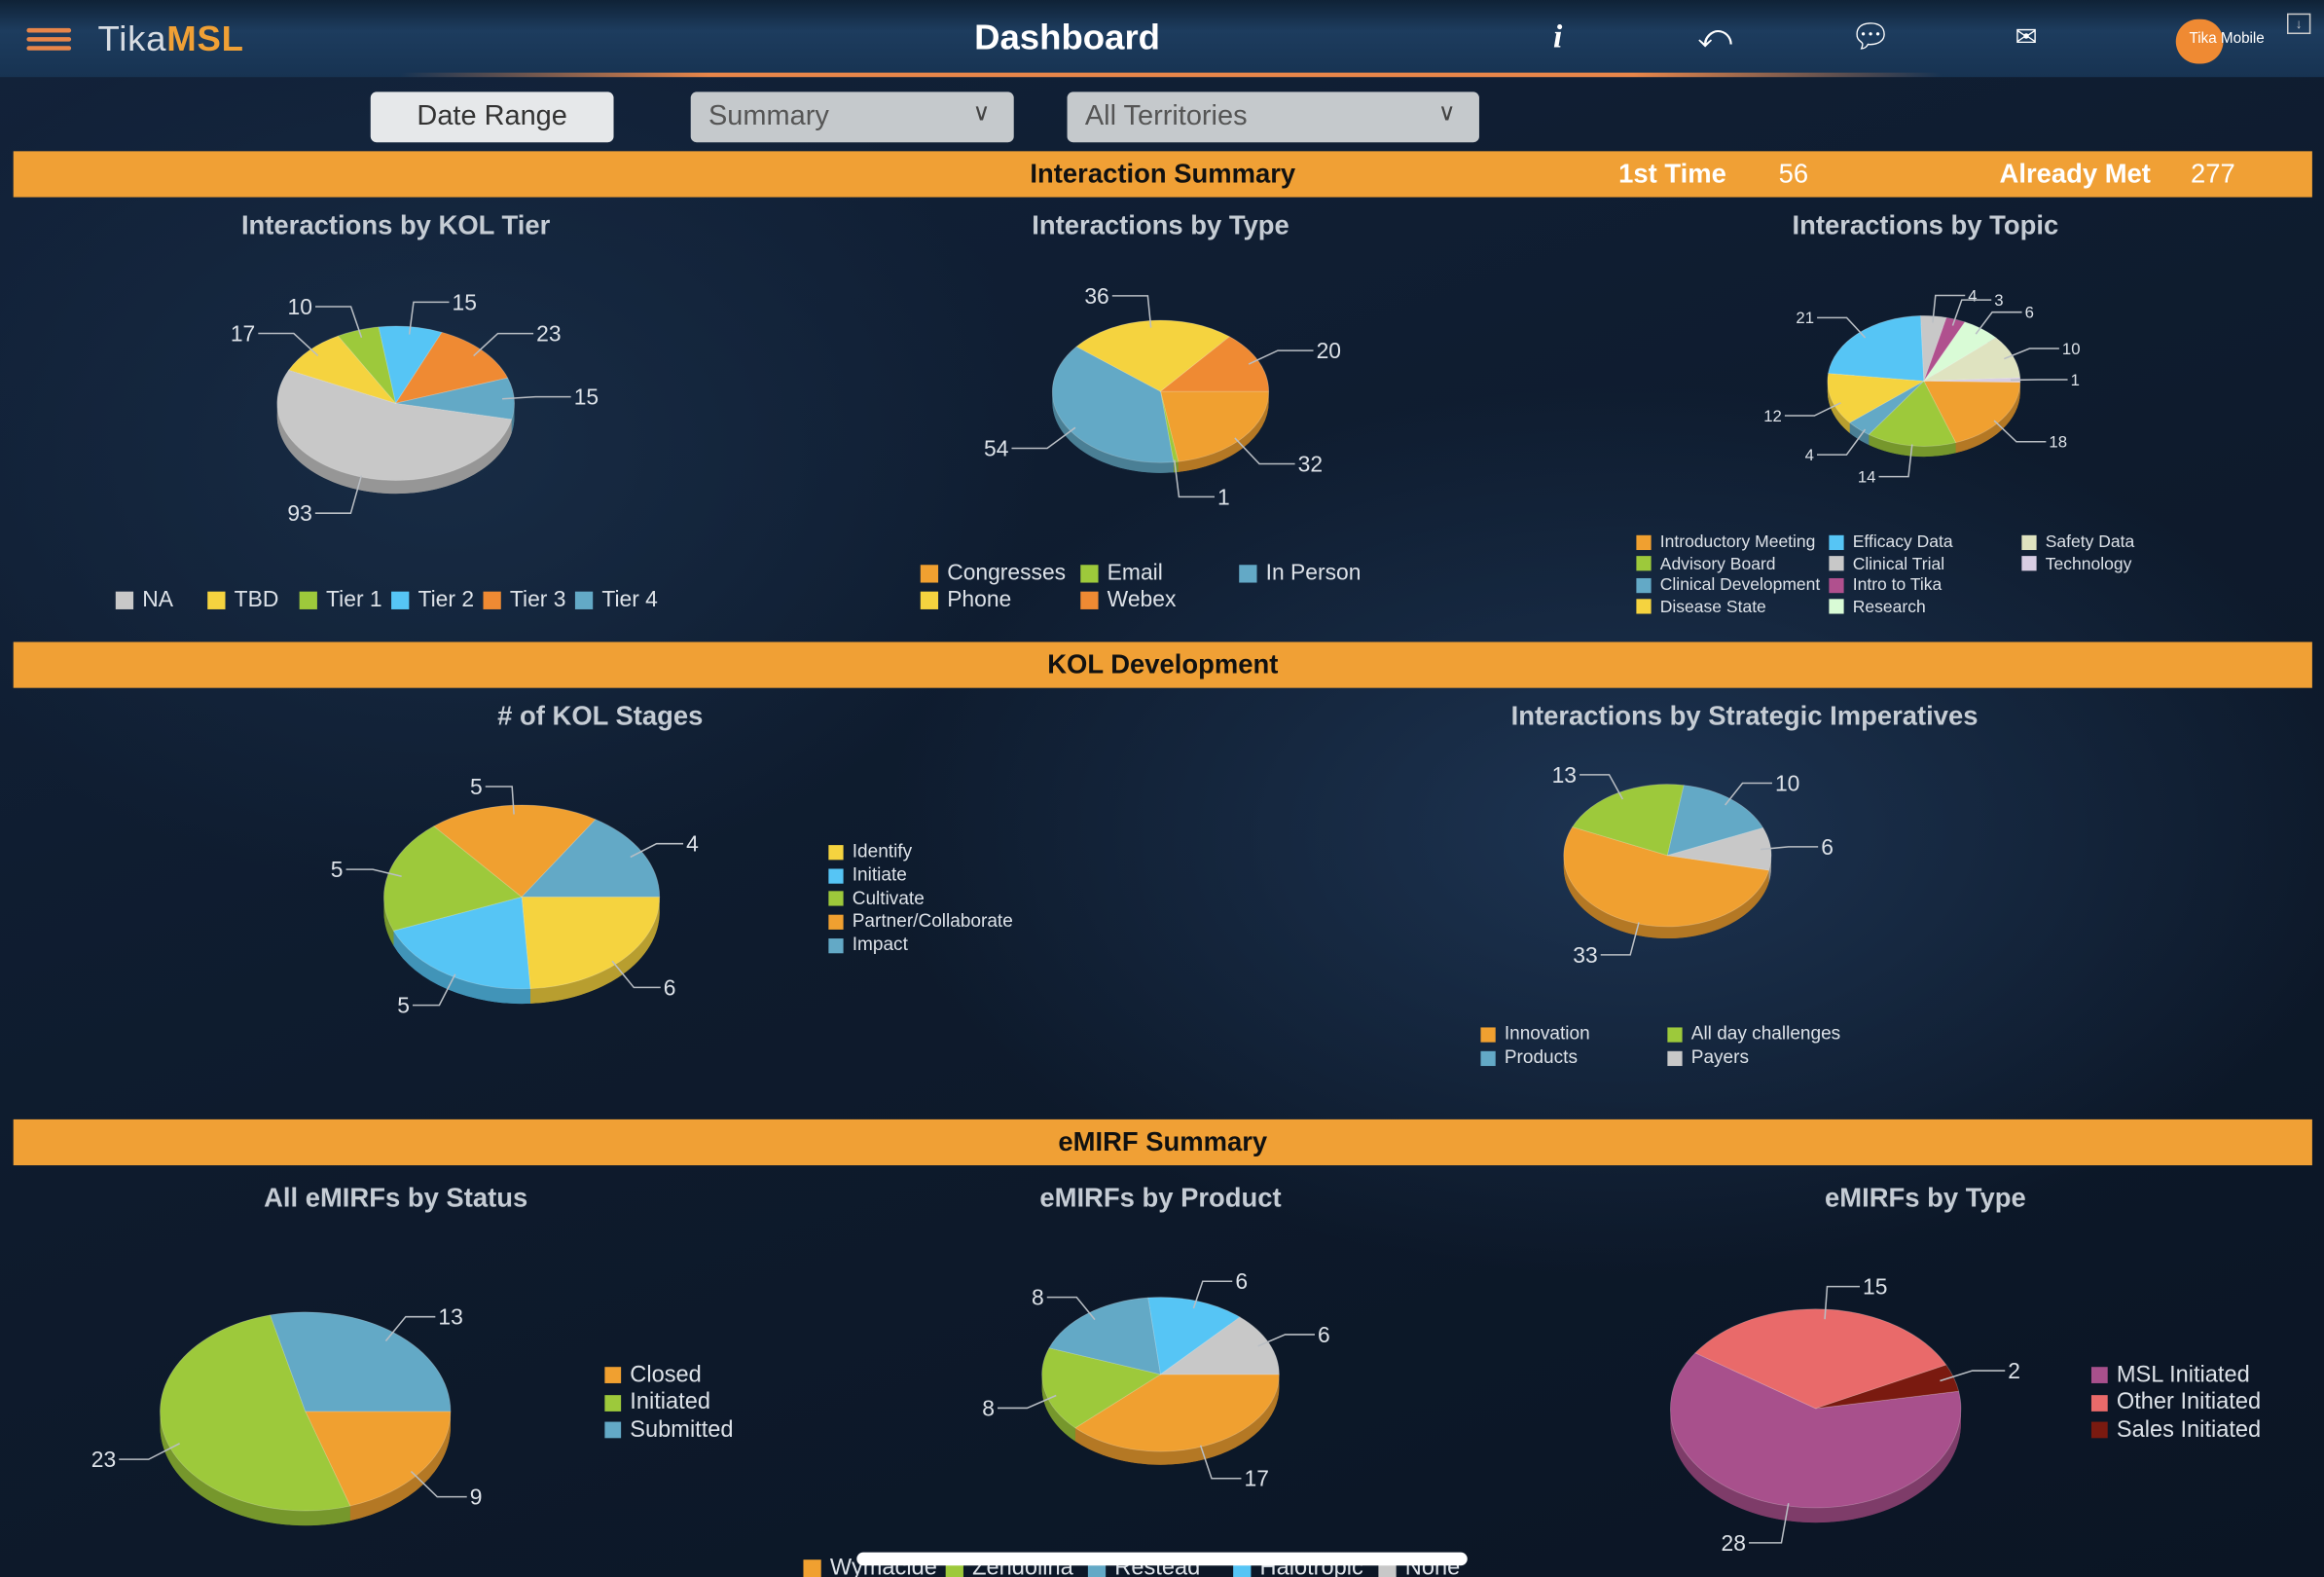 This screenshot has width=2324, height=1577. Describe the element at coordinates (1889, 607) in the screenshot. I see `legend-label: Research` at that location.